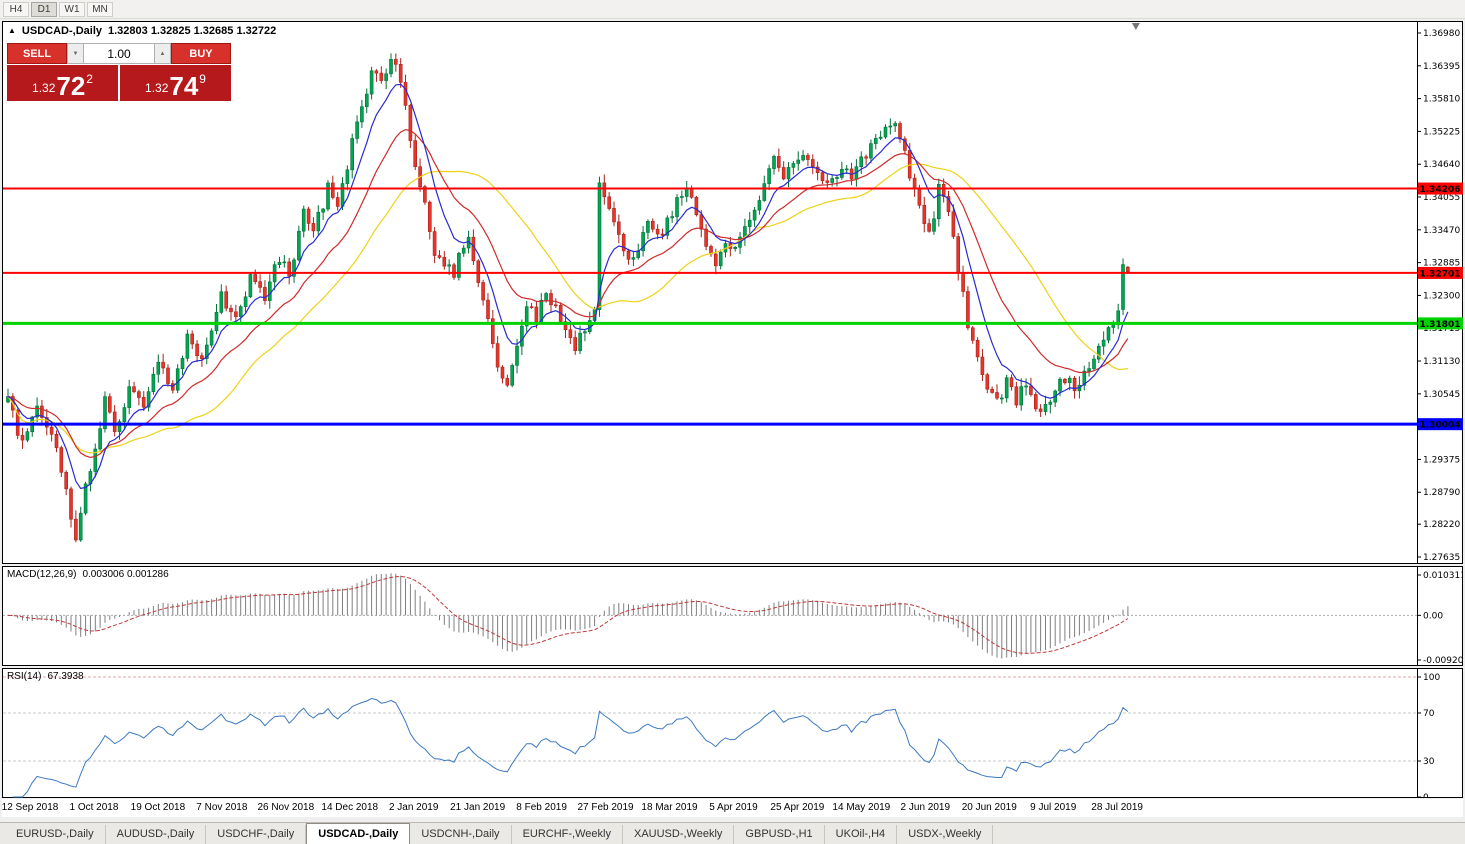 The image size is (1465, 844). What do you see at coordinates (1431, 678) in the screenshot?
I see `svg-text: 100` at bounding box center [1431, 678].